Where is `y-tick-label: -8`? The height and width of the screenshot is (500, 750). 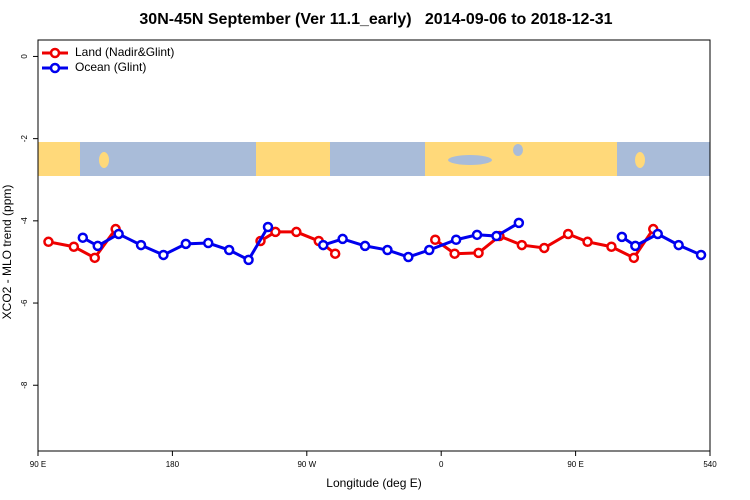 y-tick-label: -8 is located at coordinates (24, 385).